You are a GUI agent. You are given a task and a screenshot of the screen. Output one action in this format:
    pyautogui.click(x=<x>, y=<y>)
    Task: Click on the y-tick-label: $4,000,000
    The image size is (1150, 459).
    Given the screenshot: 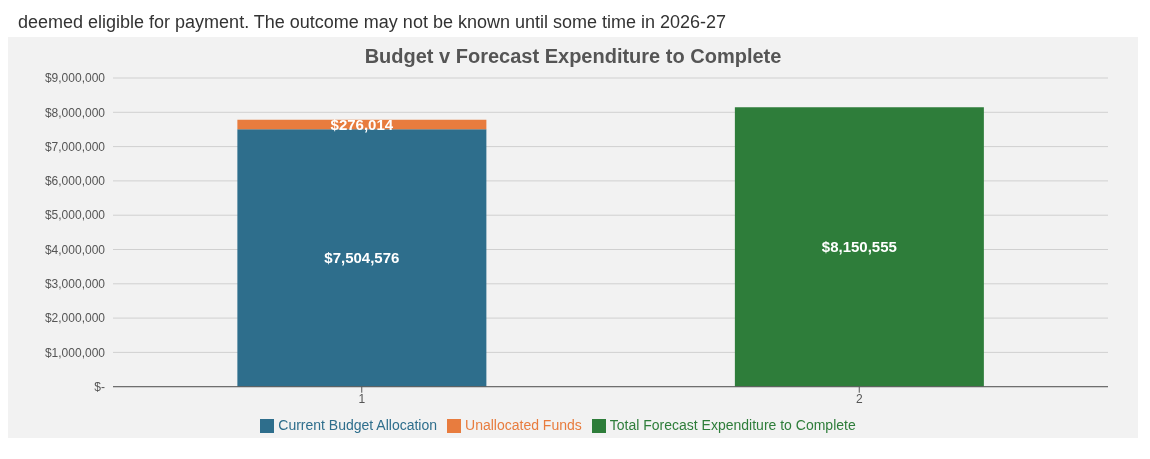 What is the action you would take?
    pyautogui.click(x=75, y=249)
    